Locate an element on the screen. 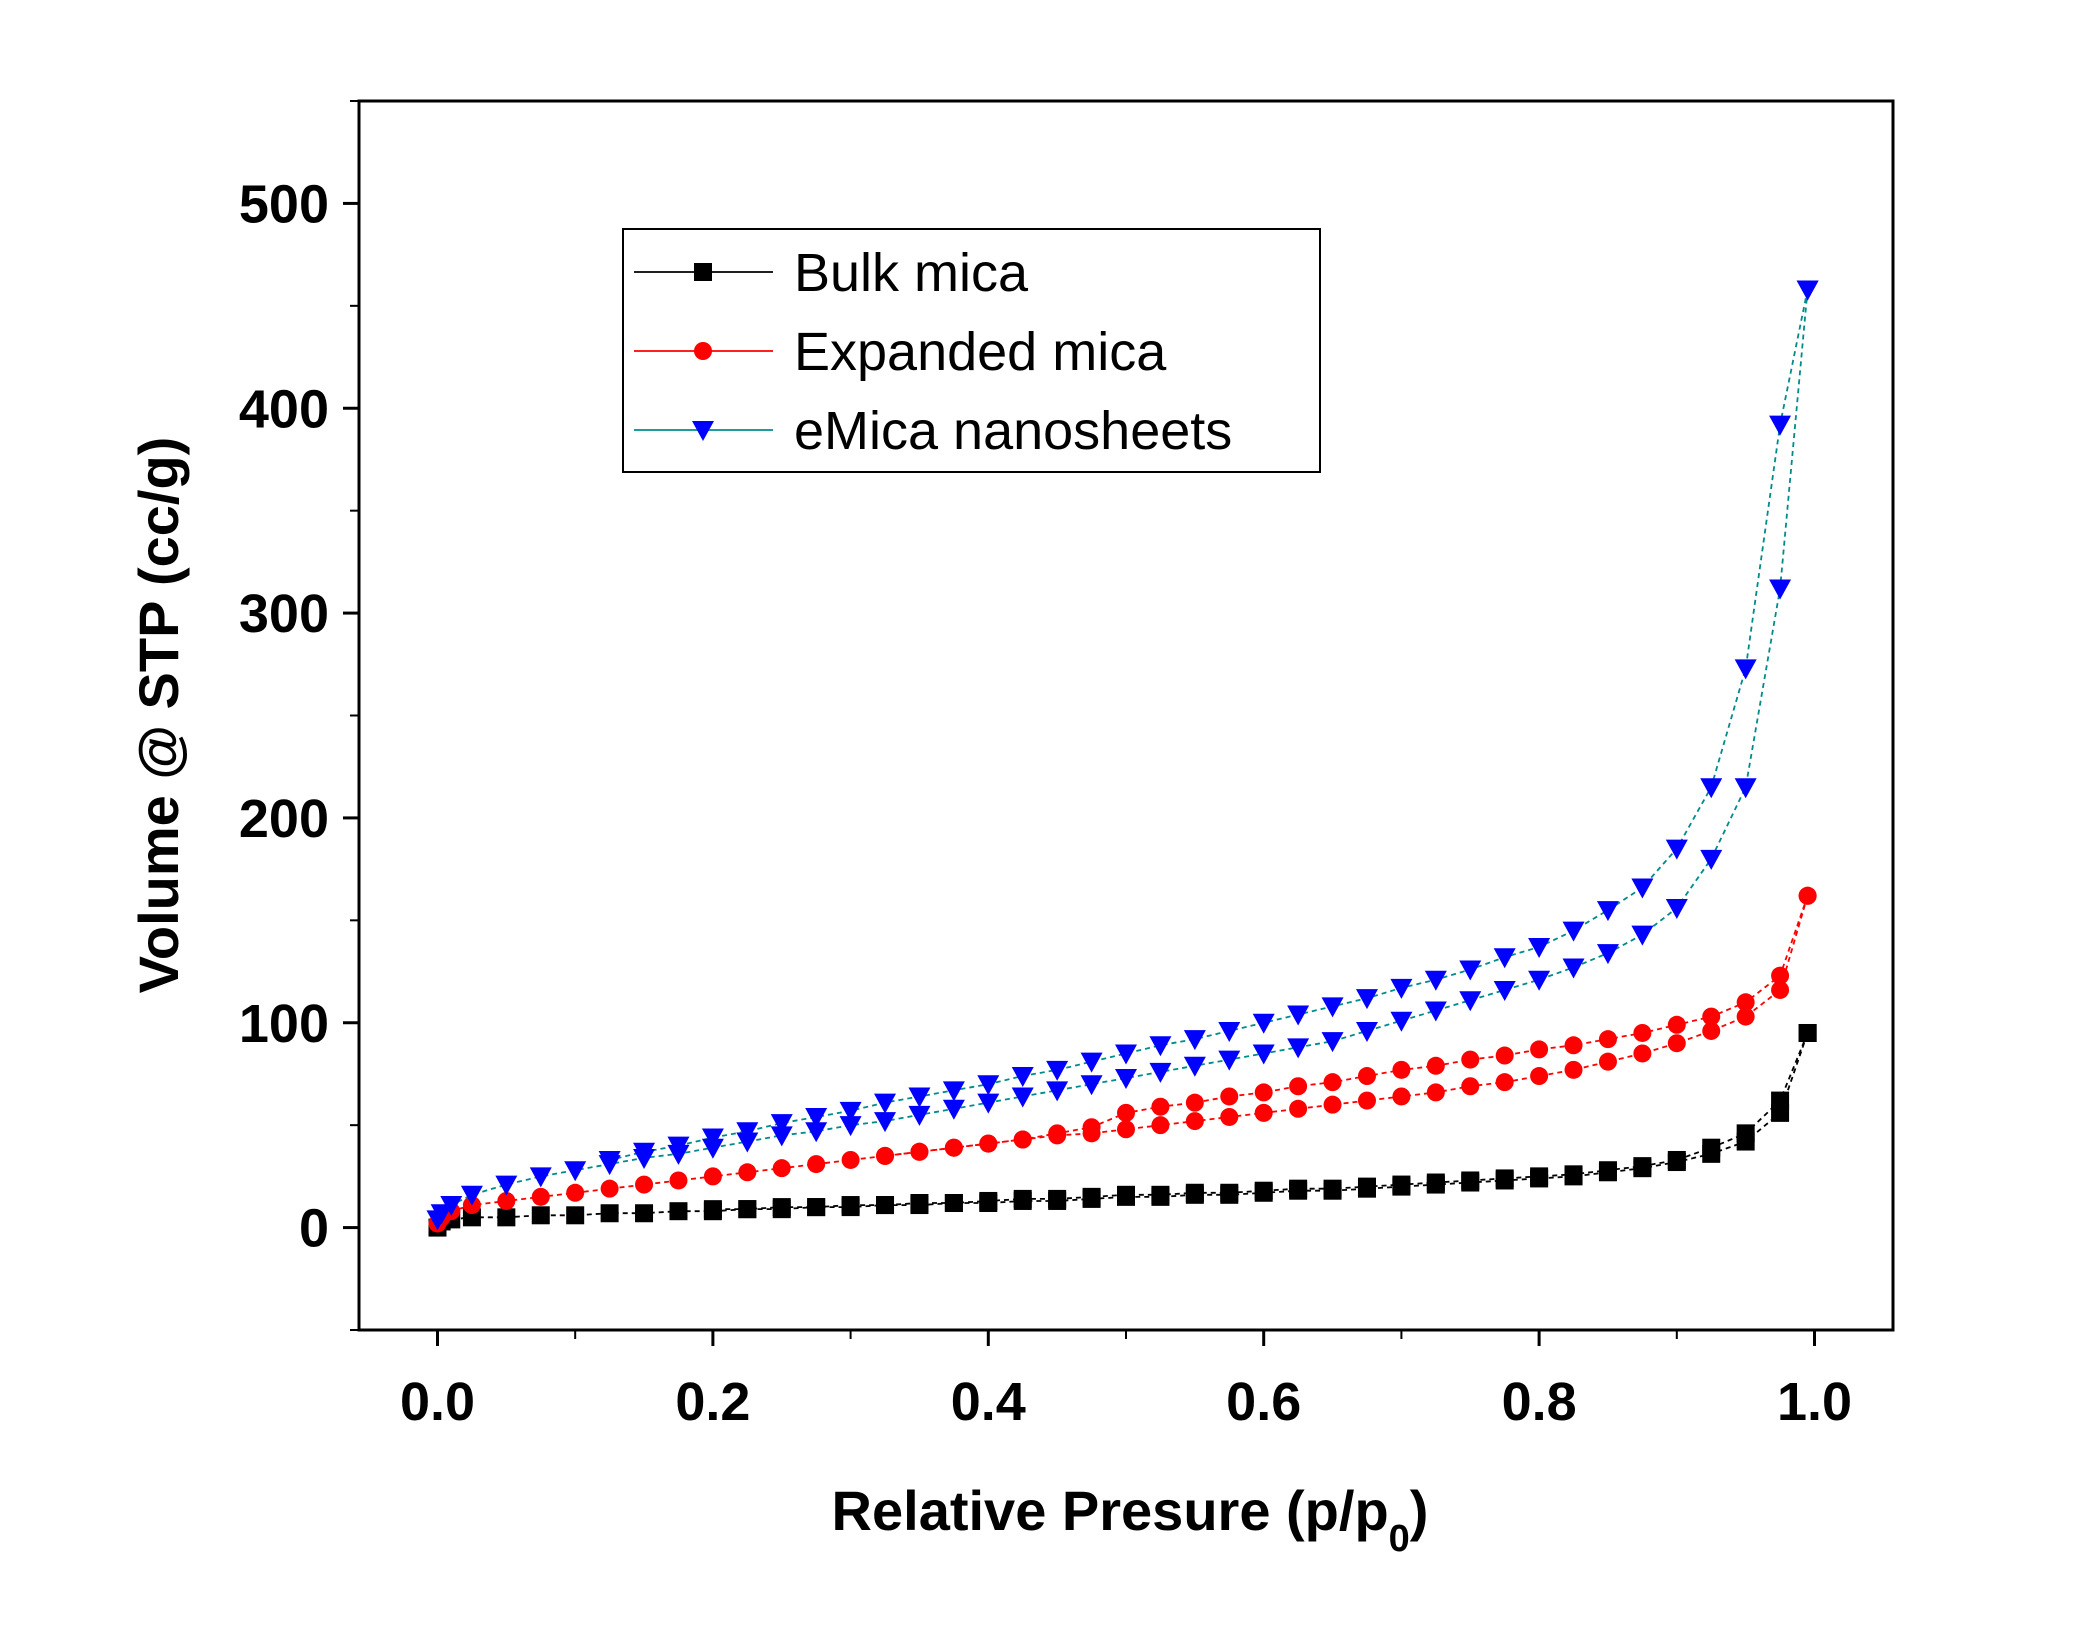 This screenshot has height=1625, width=2085. legend-label: Expanded mica is located at coordinates (980, 352).